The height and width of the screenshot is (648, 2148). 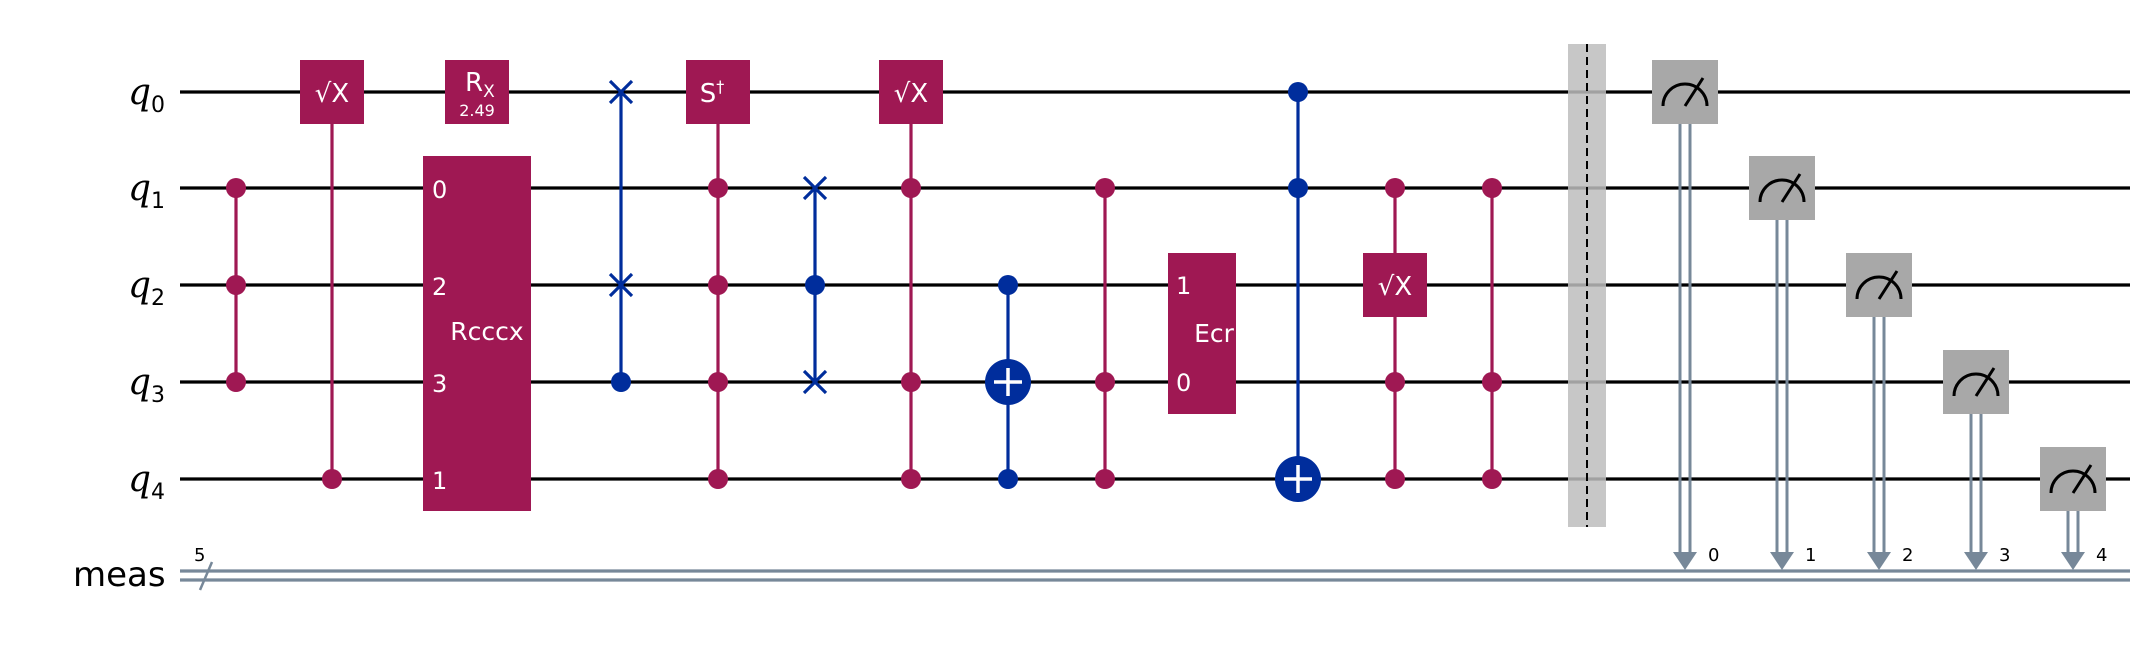 I want to click on barrier, so click(x=1587, y=285).